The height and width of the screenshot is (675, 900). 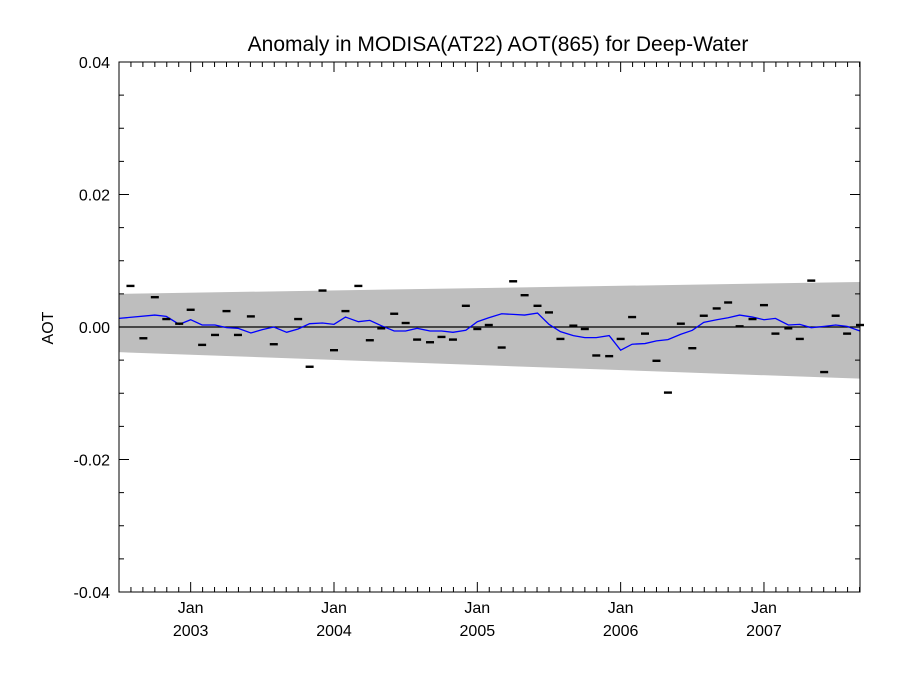 I want to click on y-tick-label: -0.04, so click(x=92, y=593).